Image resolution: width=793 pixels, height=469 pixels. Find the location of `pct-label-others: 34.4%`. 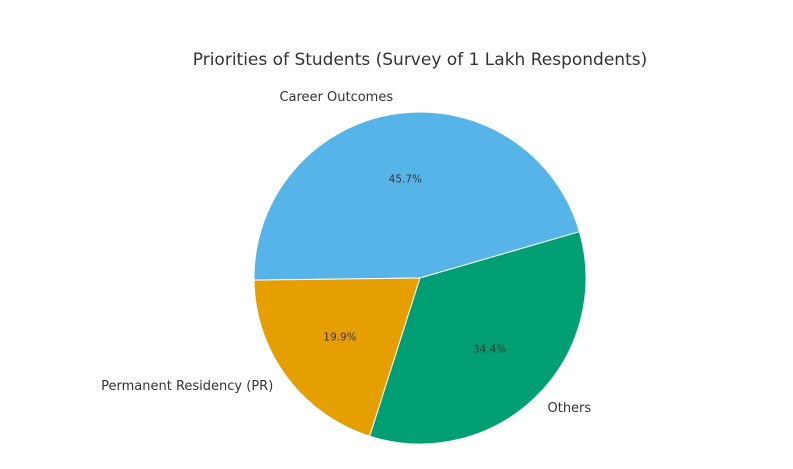

pct-label-others: 34.4% is located at coordinates (489, 349).